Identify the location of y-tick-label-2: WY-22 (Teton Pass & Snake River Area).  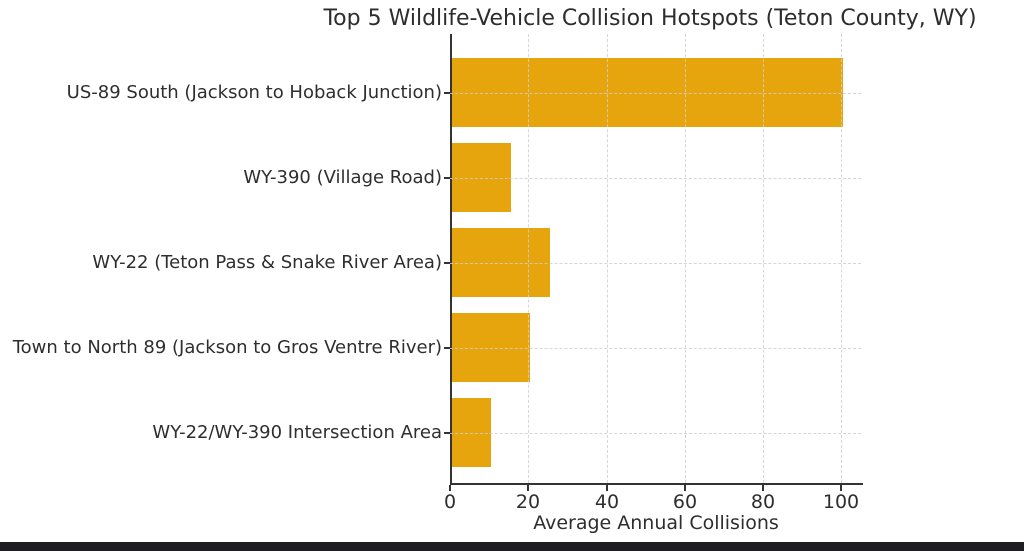
(267, 262).